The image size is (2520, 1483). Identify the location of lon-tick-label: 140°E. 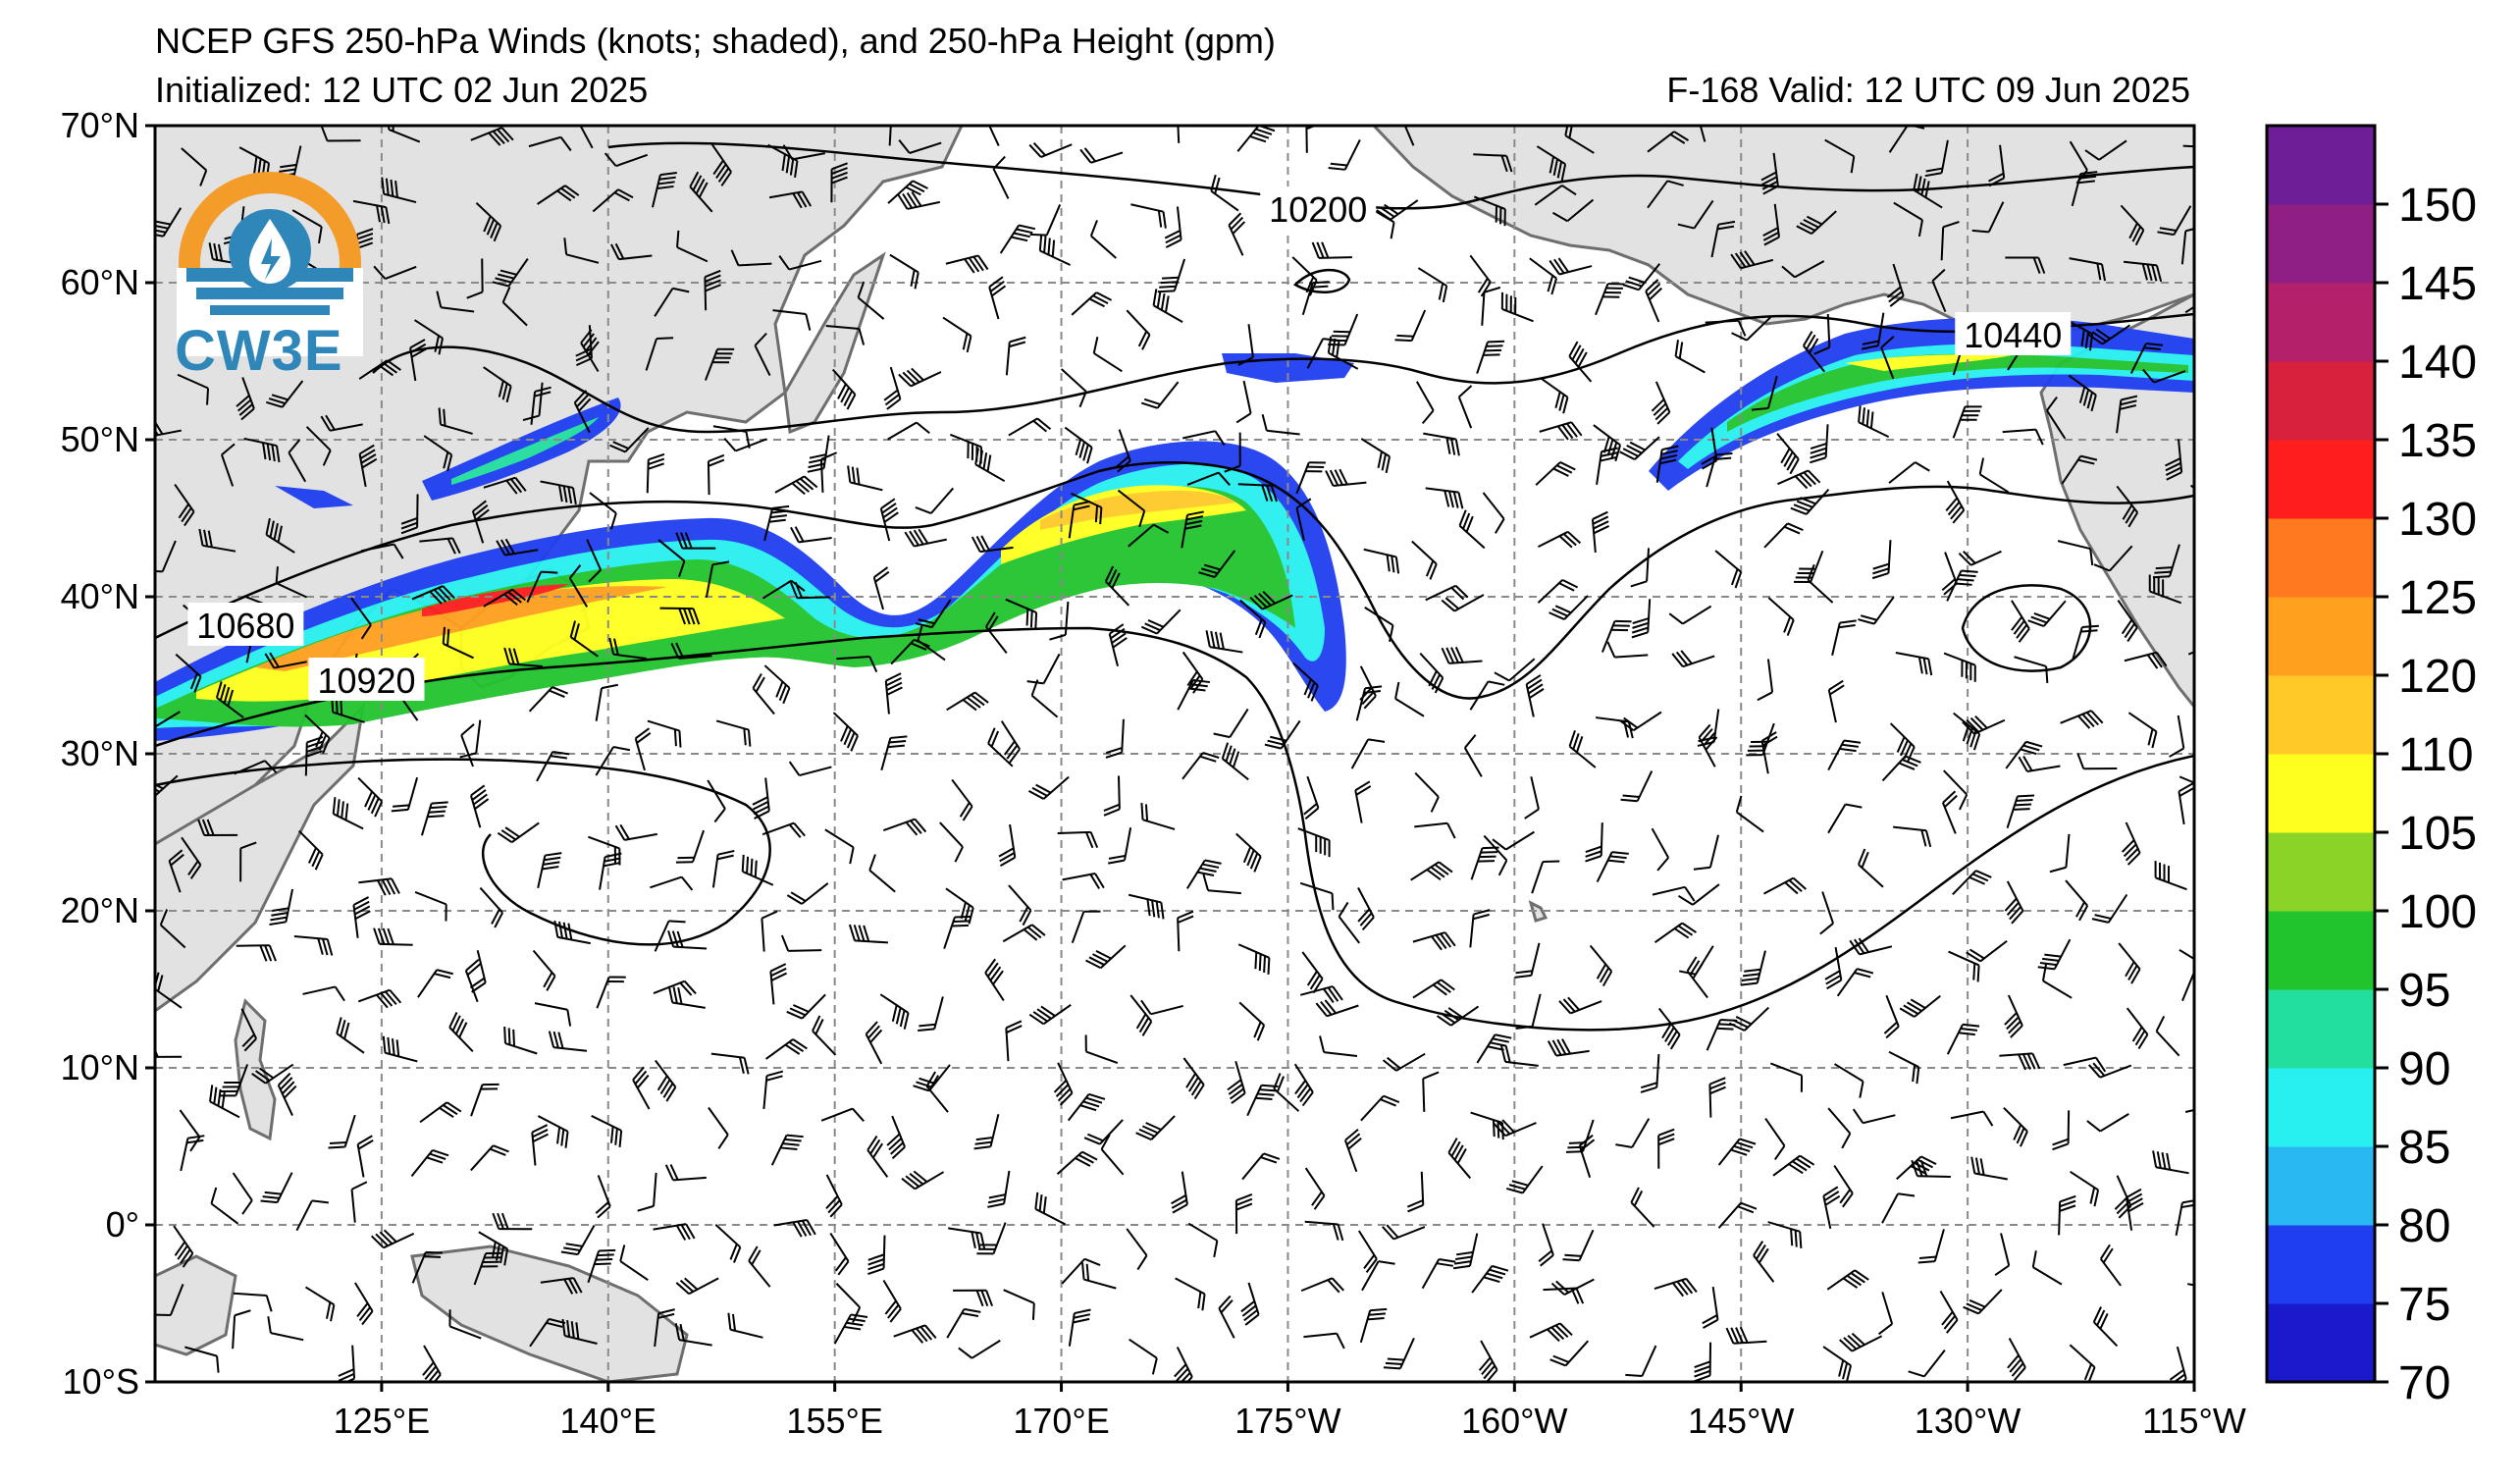
(608, 1421).